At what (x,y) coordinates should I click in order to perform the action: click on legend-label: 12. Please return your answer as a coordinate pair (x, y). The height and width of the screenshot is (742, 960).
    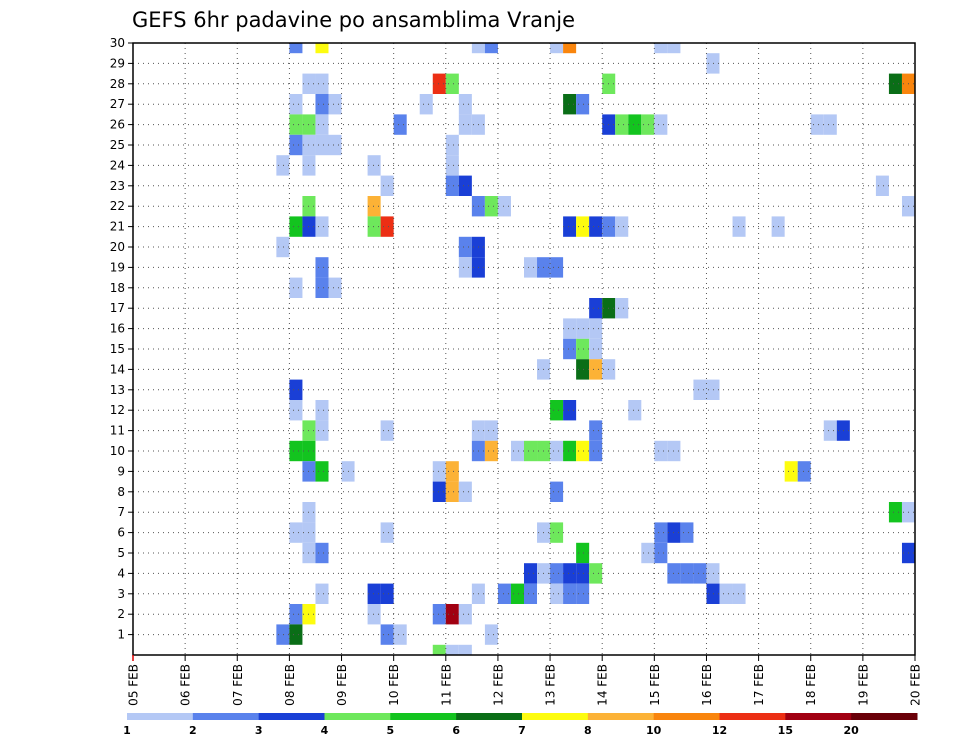
    Looking at the image, I should click on (719, 730).